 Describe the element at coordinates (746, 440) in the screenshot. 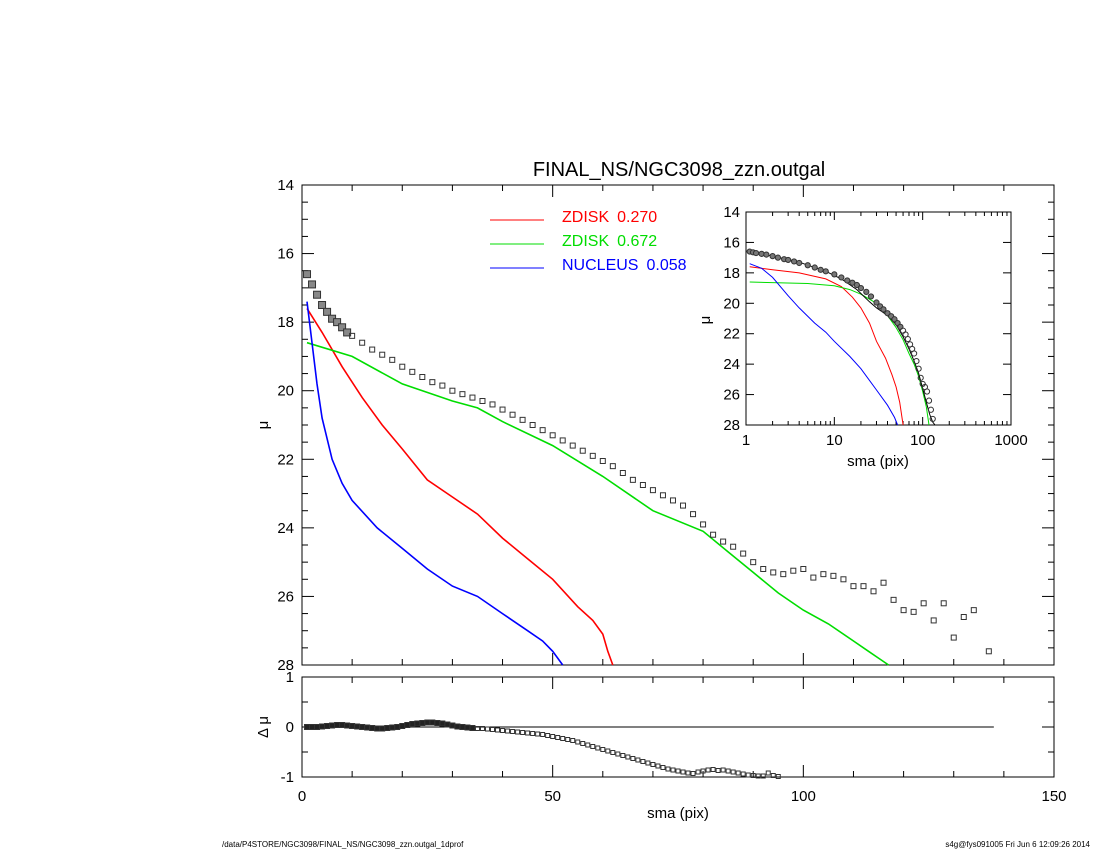

I see `inset-x-tick-label: 1` at that location.